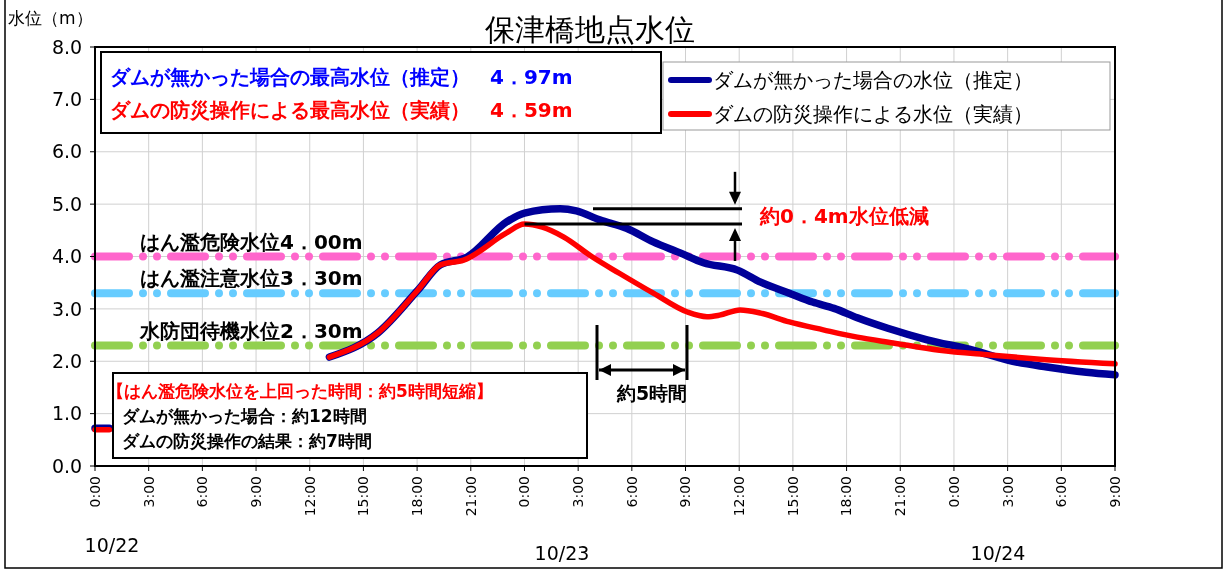  What do you see at coordinates (244, 415) in the screenshot?
I see `annotation: ダムが無かった場合：約12時間` at bounding box center [244, 415].